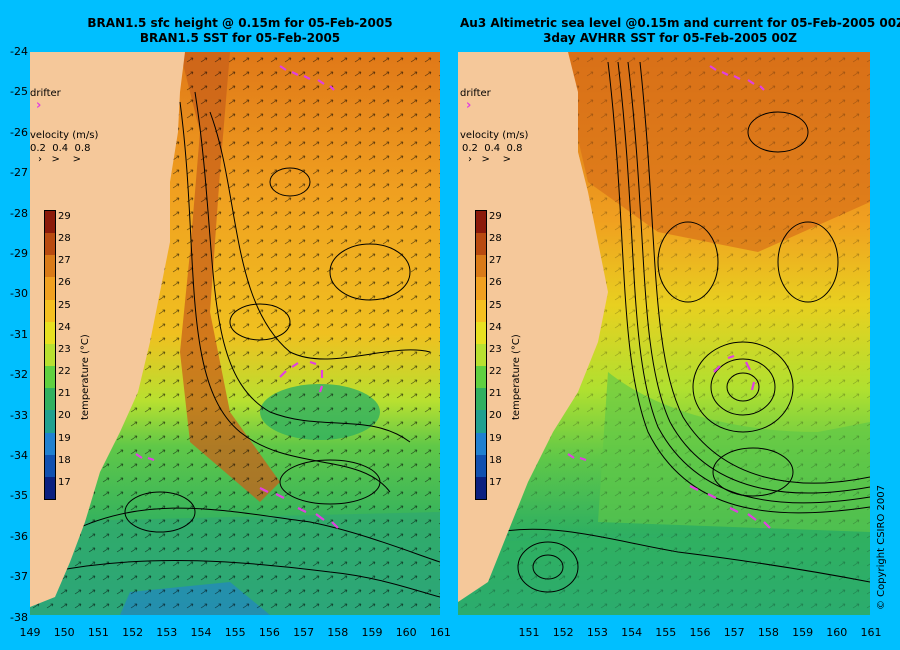  I want to click on longitude-tick: 150, so click(64, 632).